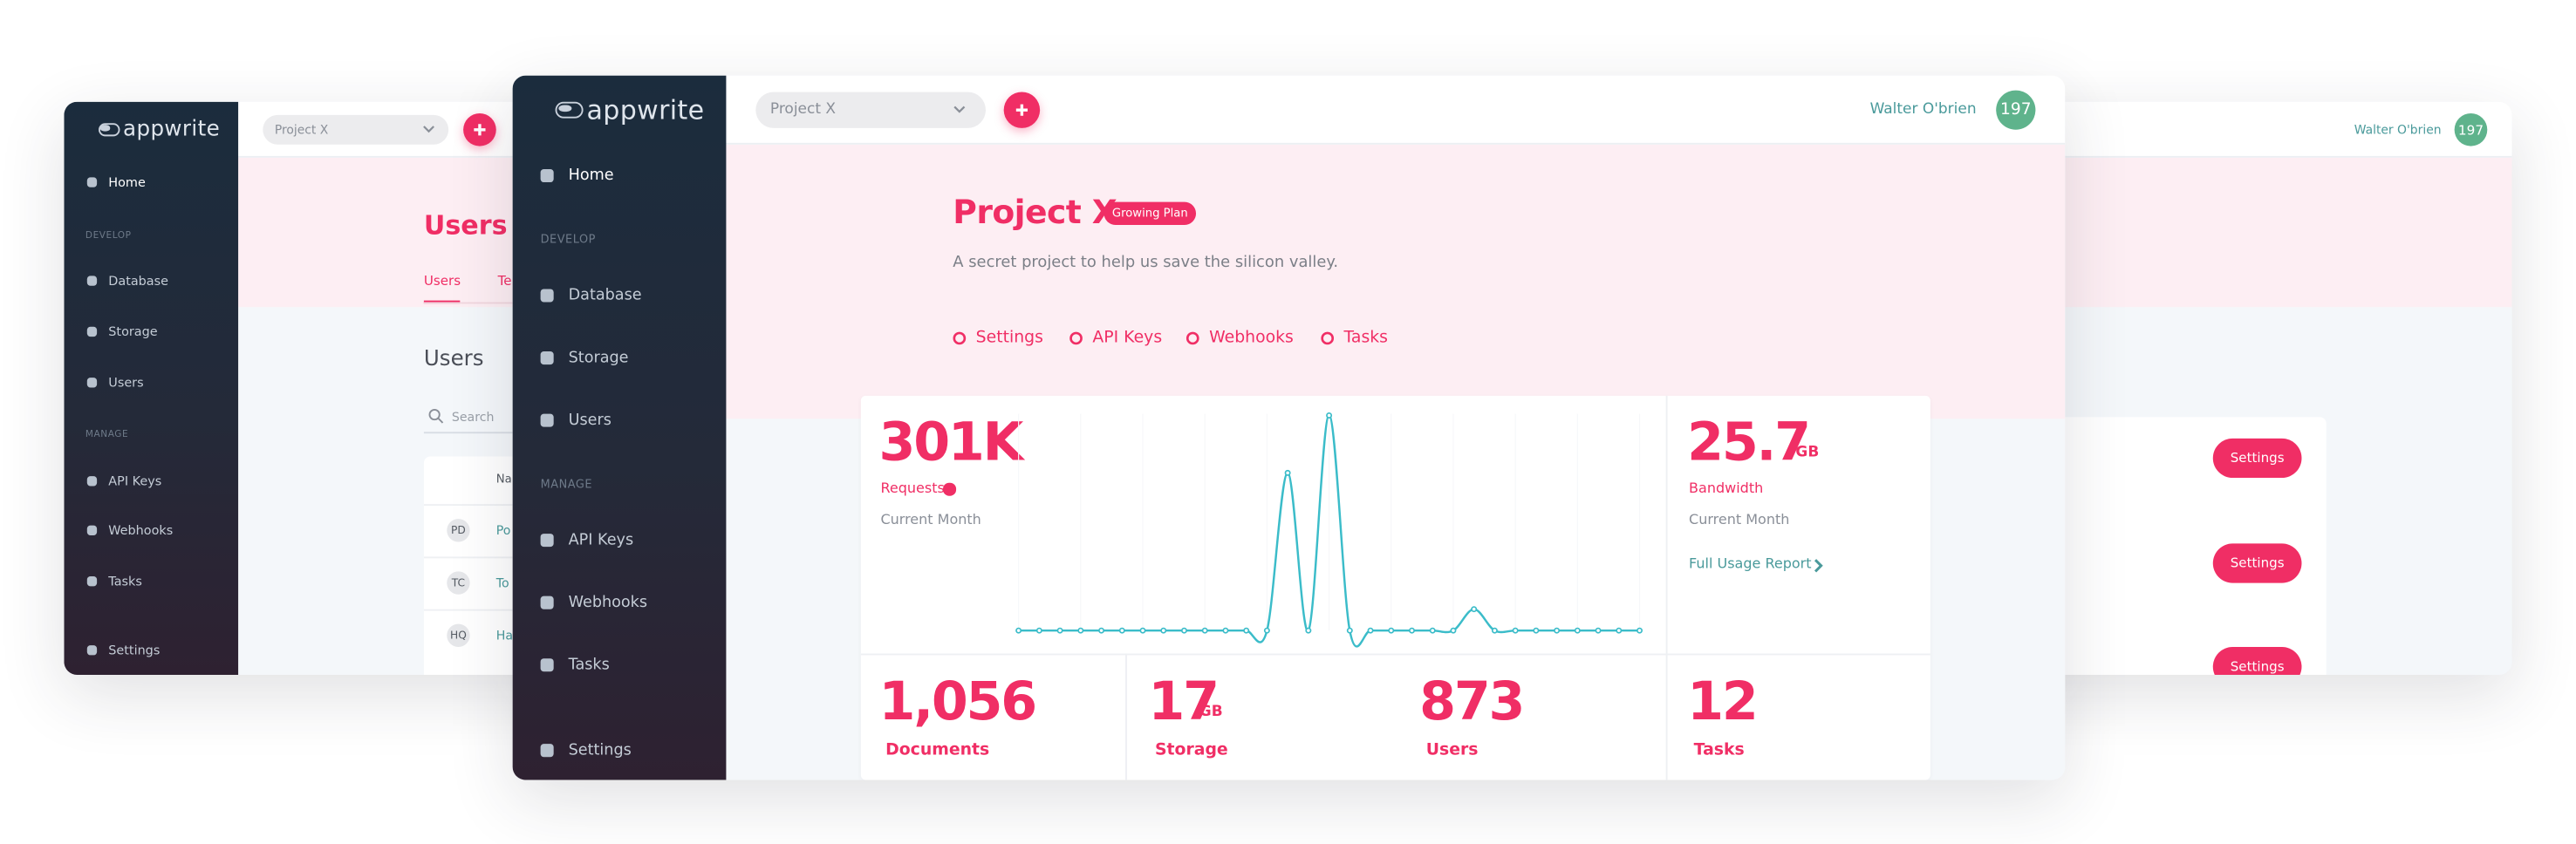 The width and height of the screenshot is (2576, 844). Describe the element at coordinates (1329, 530) in the screenshot. I see `usage-chart` at that location.